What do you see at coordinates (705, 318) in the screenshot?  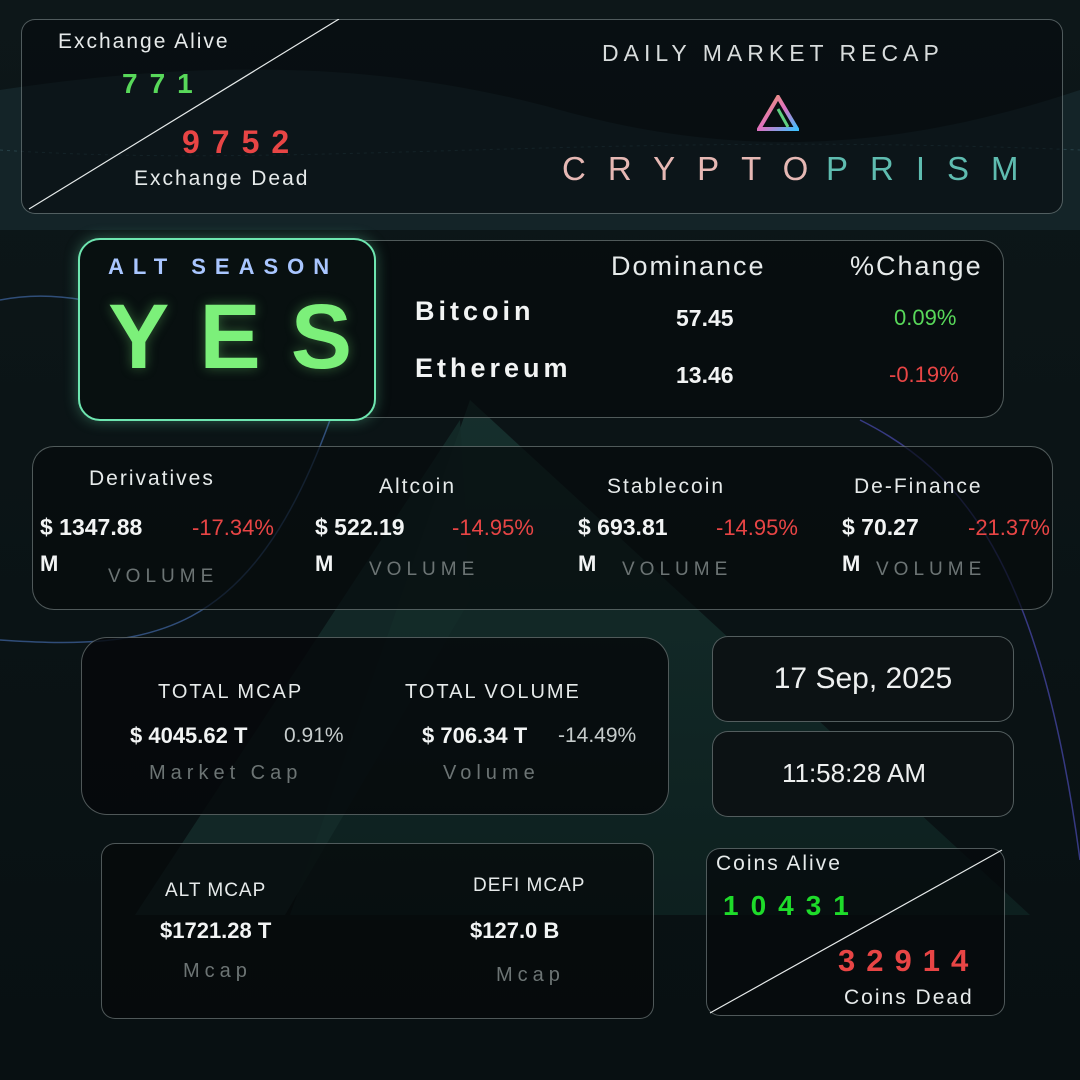 I see `dominance-row-bitcoin-value: 57.45` at bounding box center [705, 318].